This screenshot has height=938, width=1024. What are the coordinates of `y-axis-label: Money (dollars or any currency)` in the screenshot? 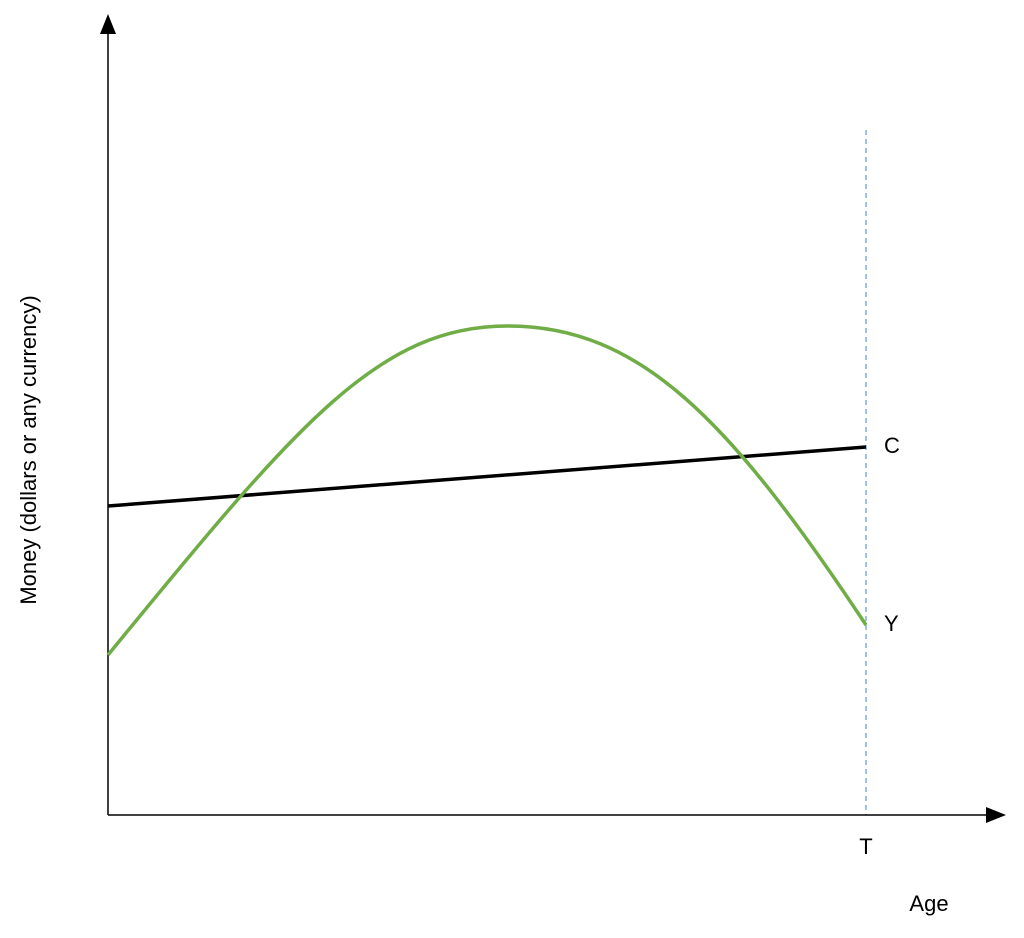 It's located at (28, 449).